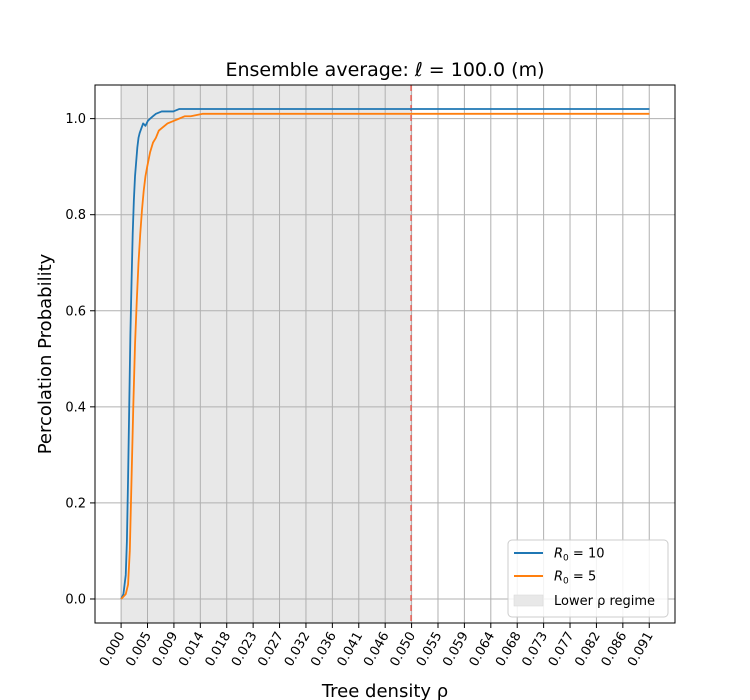 The image size is (750, 700). Describe the element at coordinates (245, 650) in the screenshot. I see `x-tick-label: 0.023` at that location.